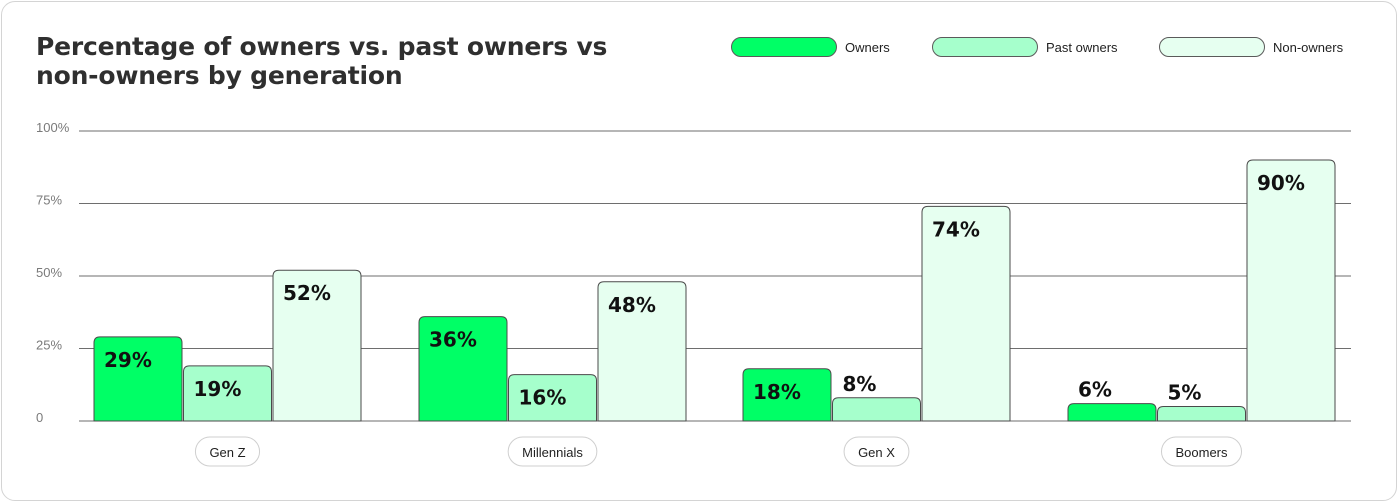 The height and width of the screenshot is (504, 1400). I want to click on category-label: Gen Z, so click(227, 452).